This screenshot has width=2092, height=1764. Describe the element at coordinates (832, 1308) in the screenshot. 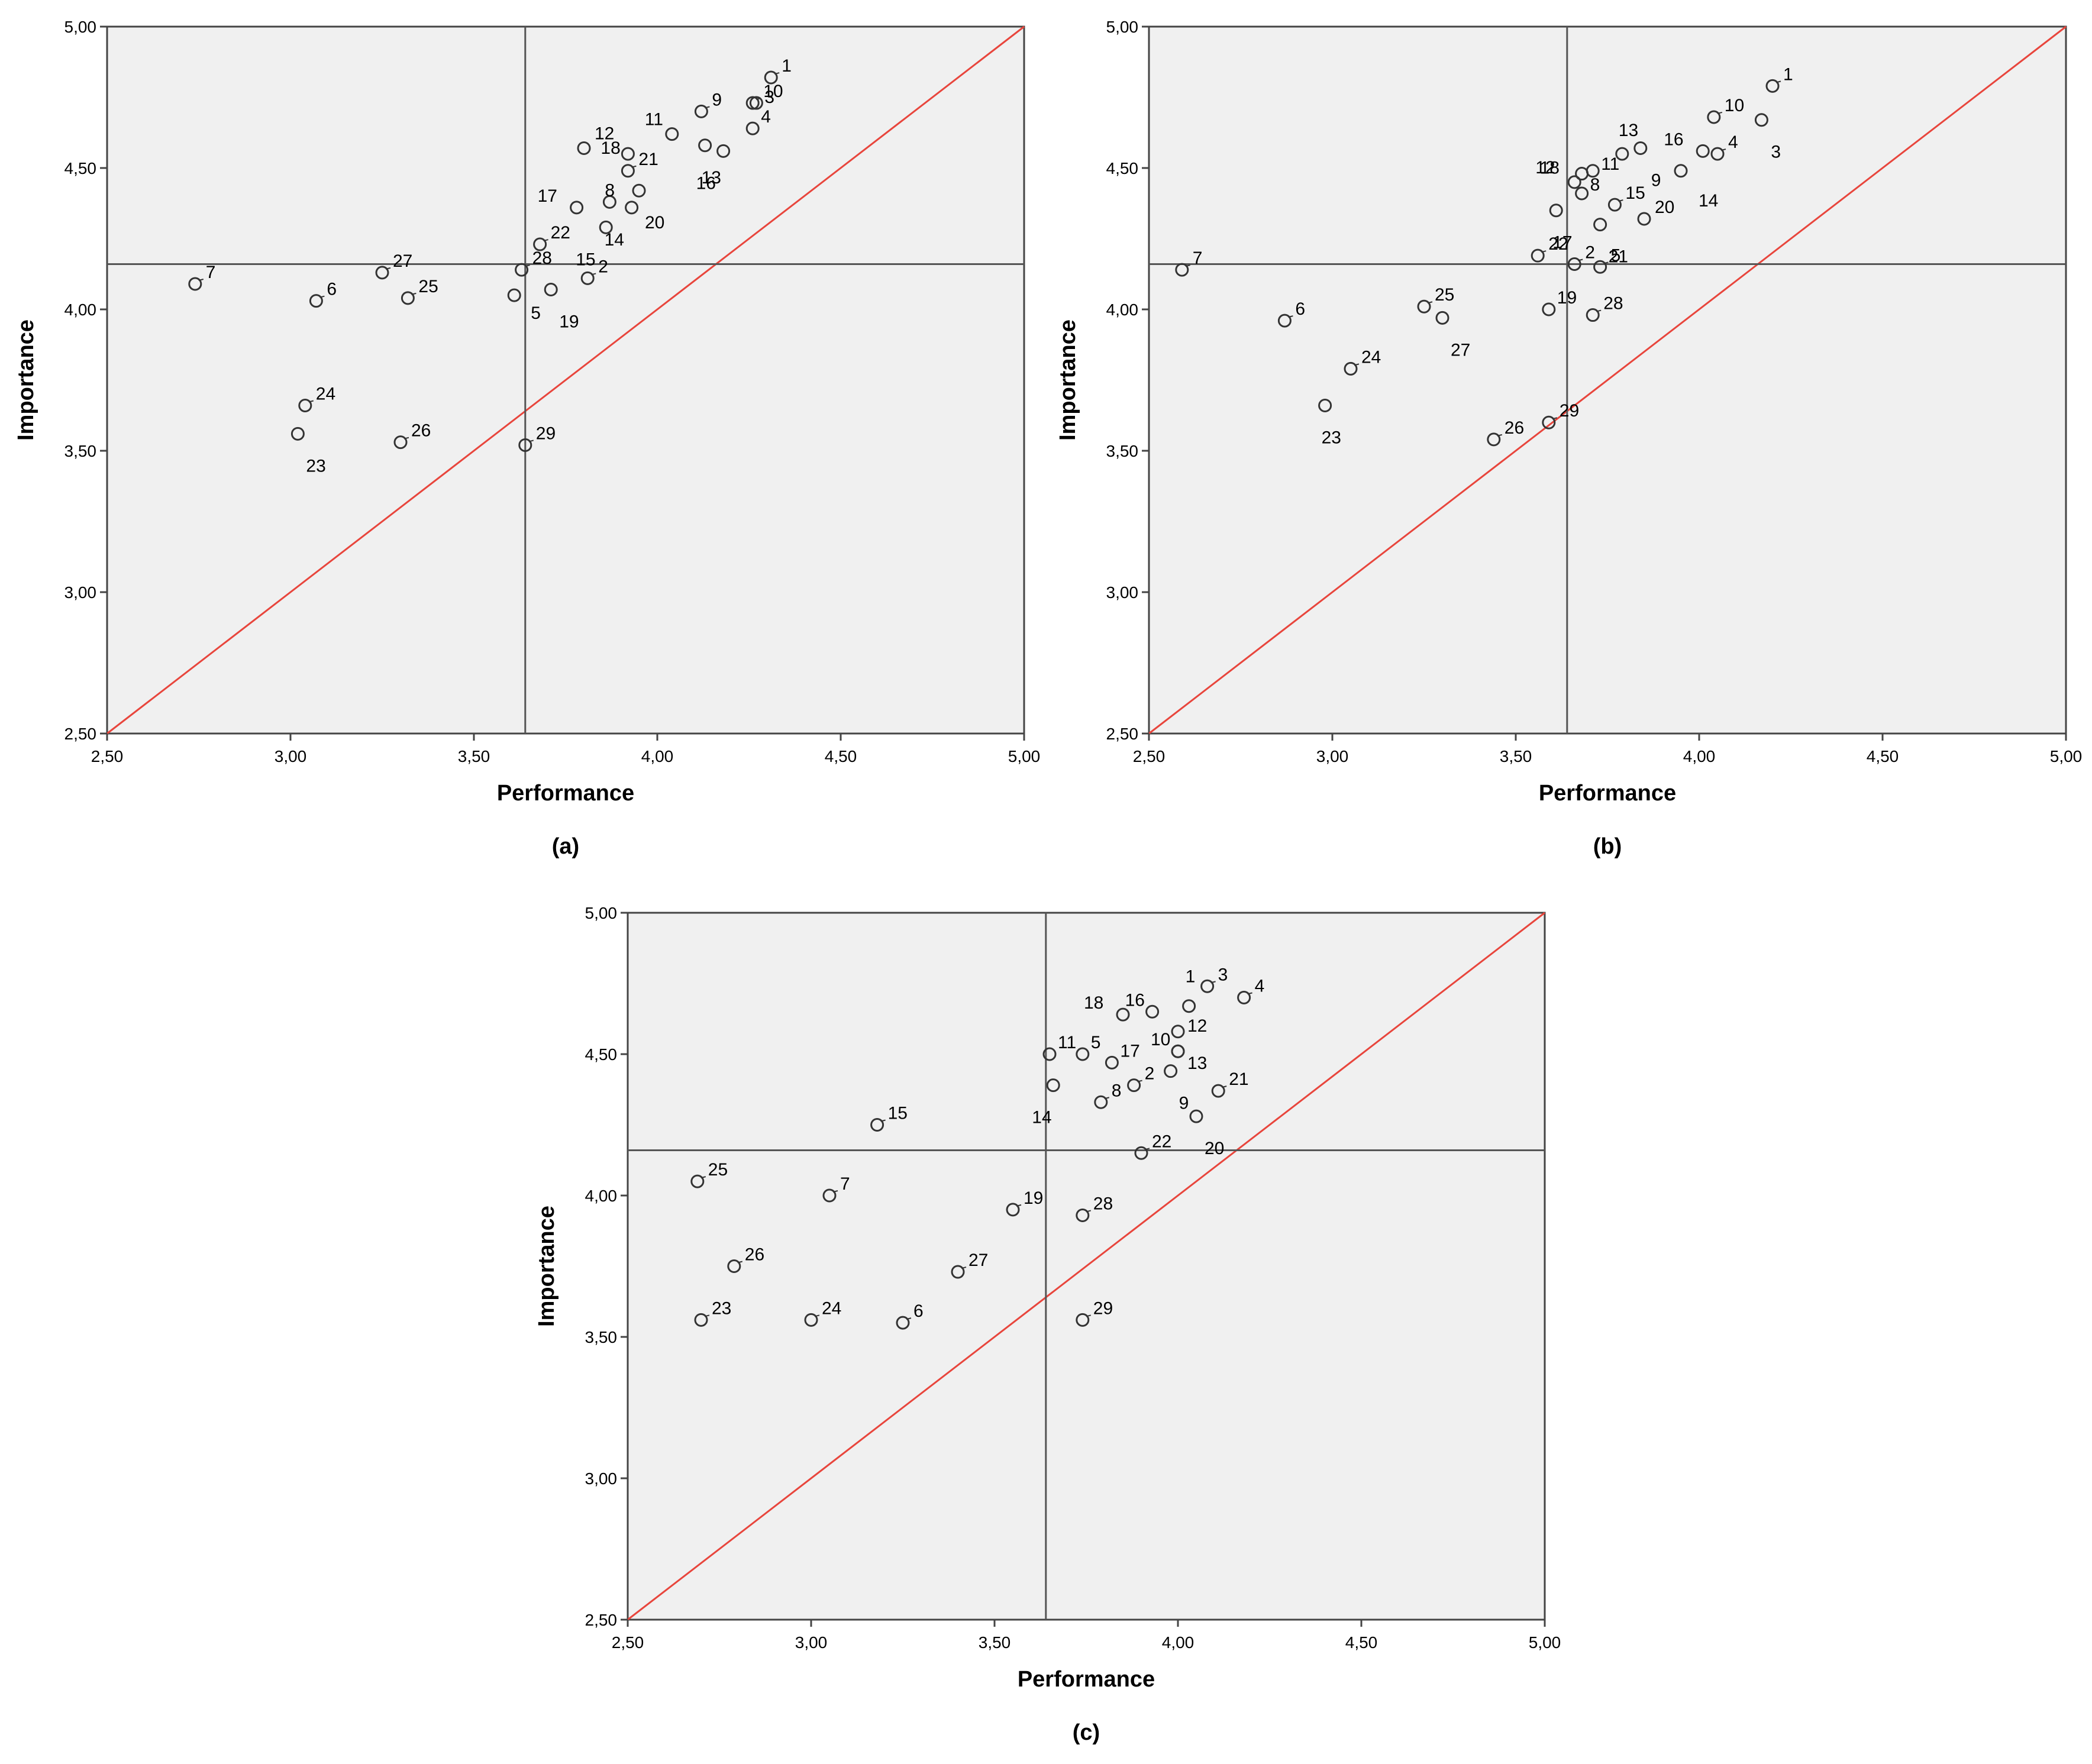

I see `data-point-label: 24` at that location.